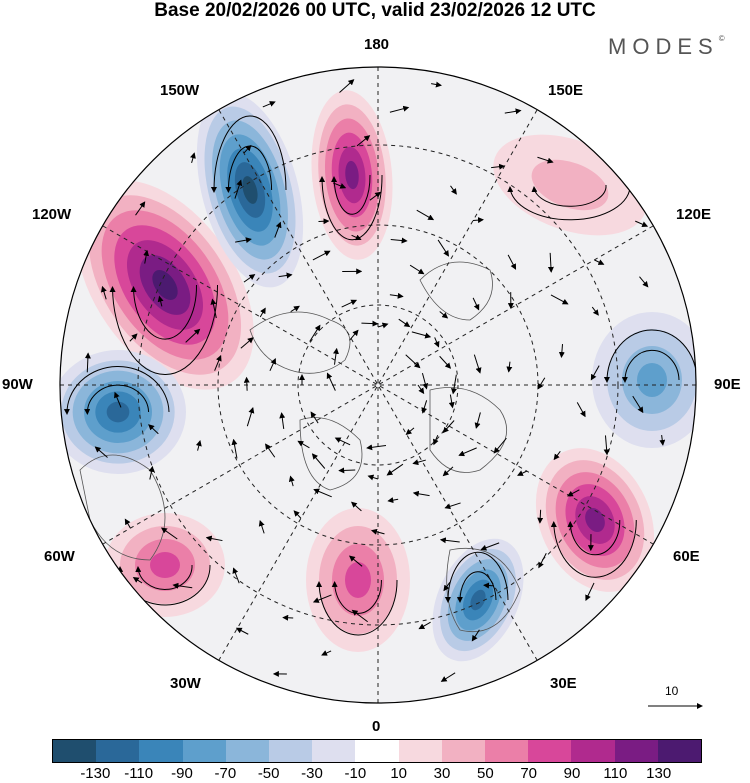  Describe the element at coordinates (185, 683) in the screenshot. I see `label-30w: 30W` at that location.